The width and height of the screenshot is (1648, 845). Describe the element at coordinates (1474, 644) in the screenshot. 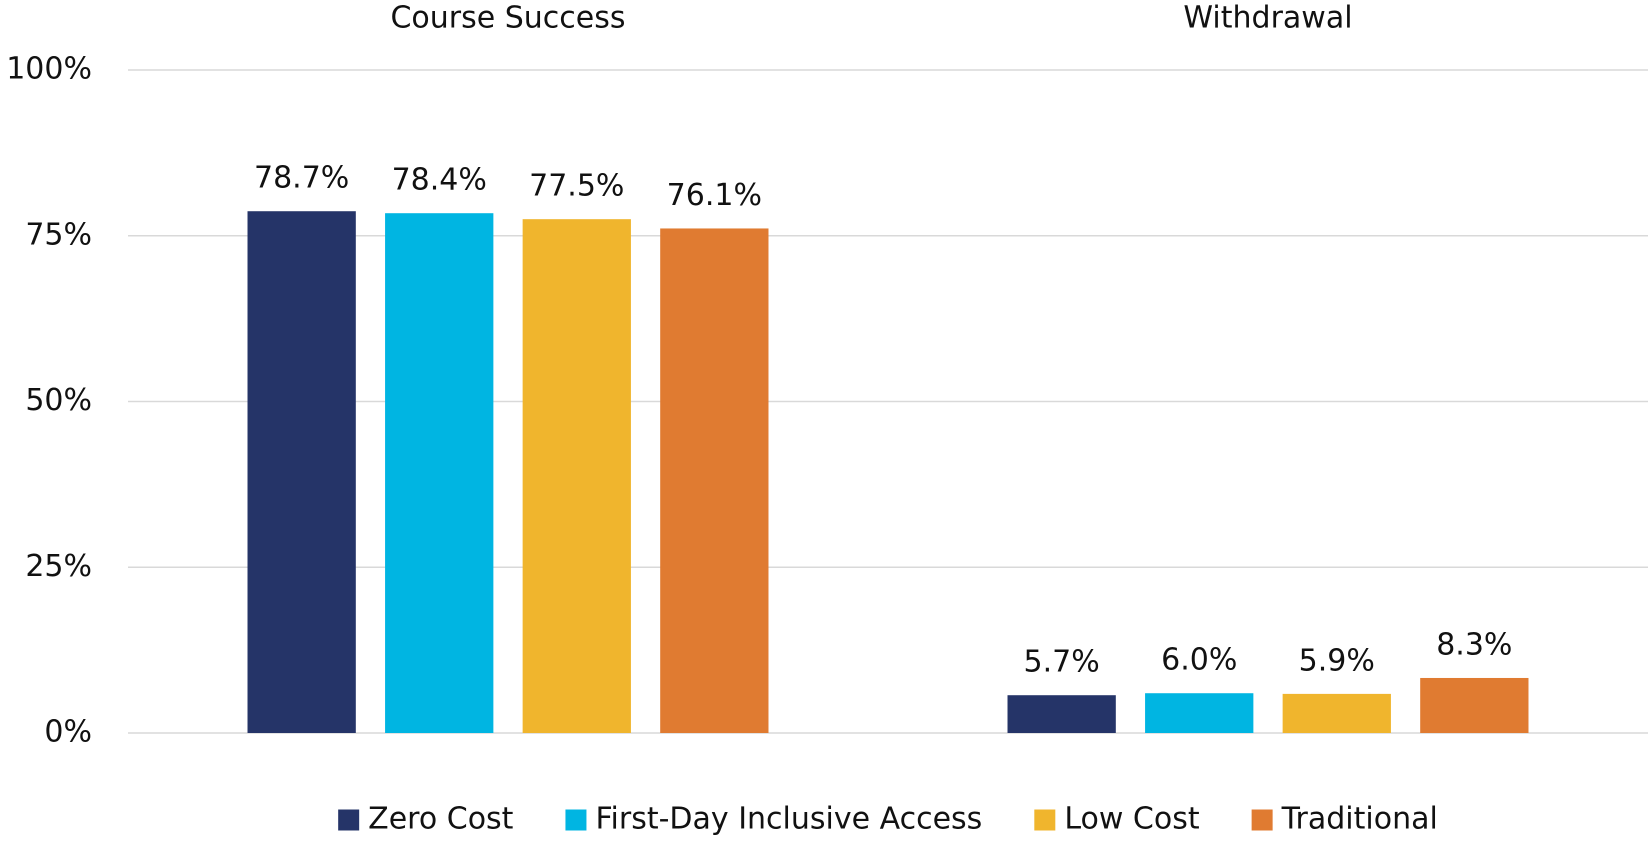

I see `value-label: 8.3%` at that location.